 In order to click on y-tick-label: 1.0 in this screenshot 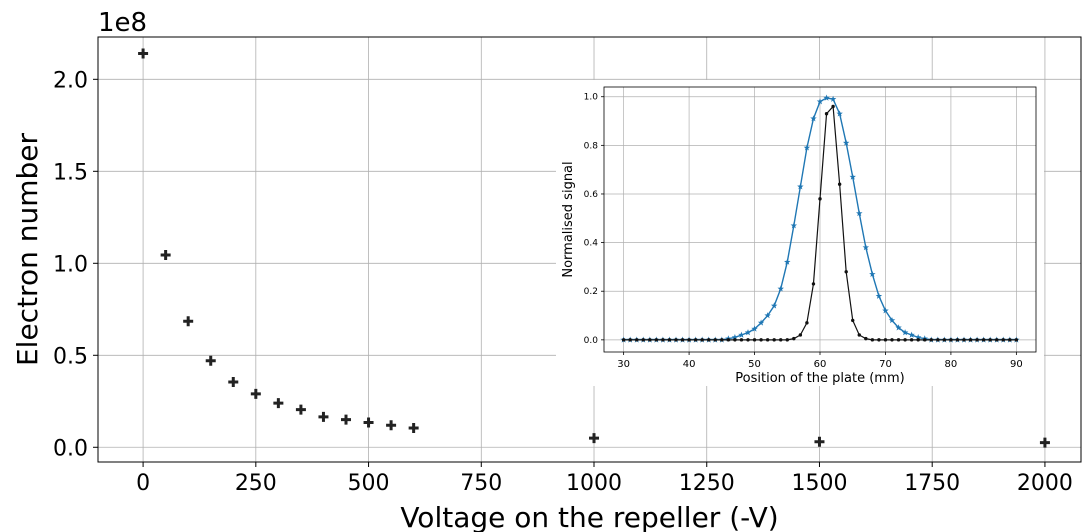, I will do `click(70, 264)`.